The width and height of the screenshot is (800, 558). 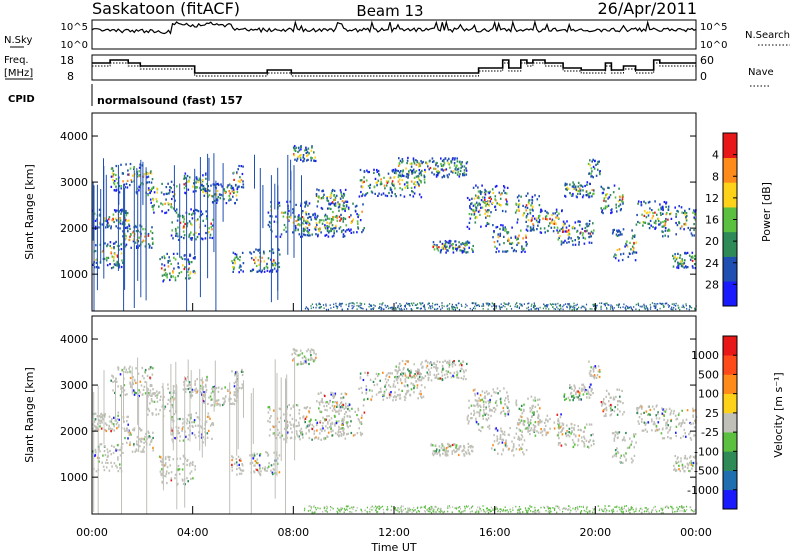 I want to click on nsky-label: N.Sky, so click(x=18, y=40).